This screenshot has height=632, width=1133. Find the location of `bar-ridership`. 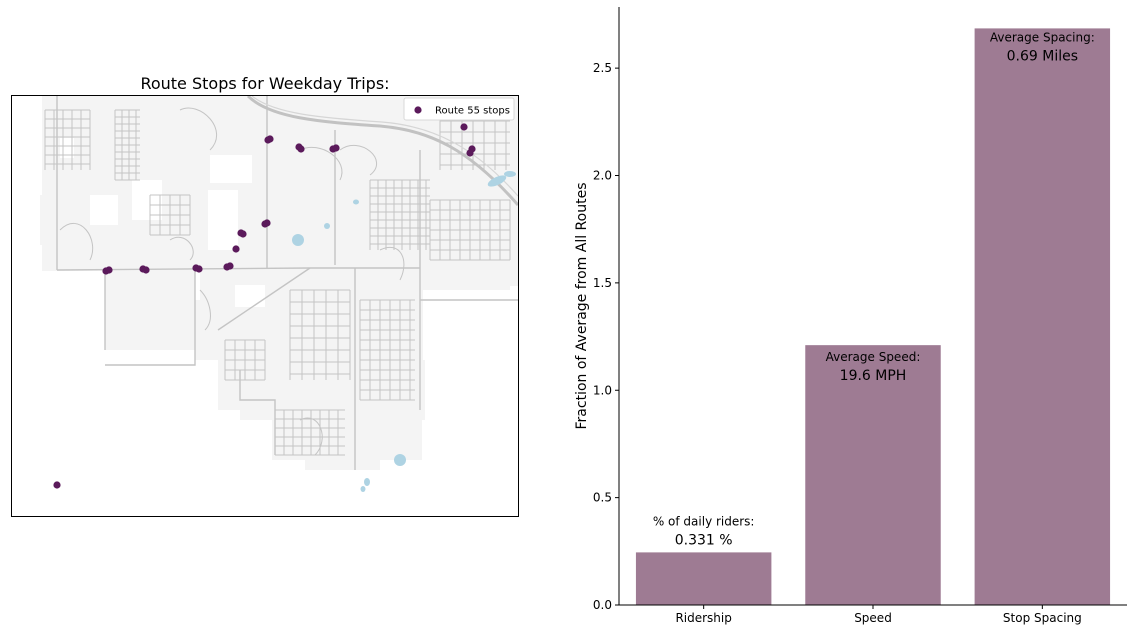

bar-ridership is located at coordinates (703, 578).